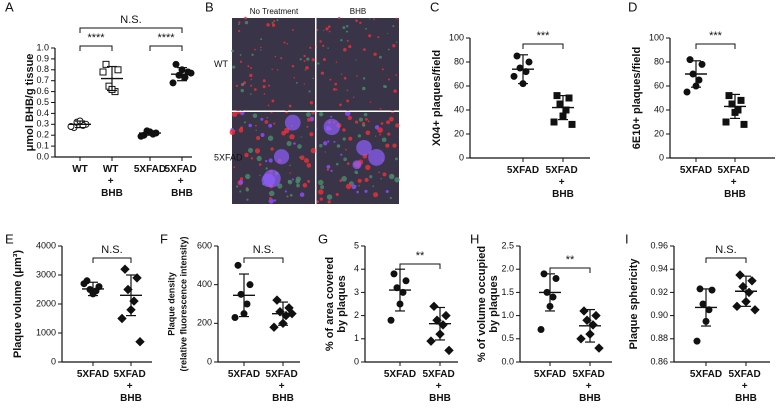 This screenshot has height=411, width=778. What do you see at coordinates (9, 238) in the screenshot?
I see `panel-letter: E` at bounding box center [9, 238].